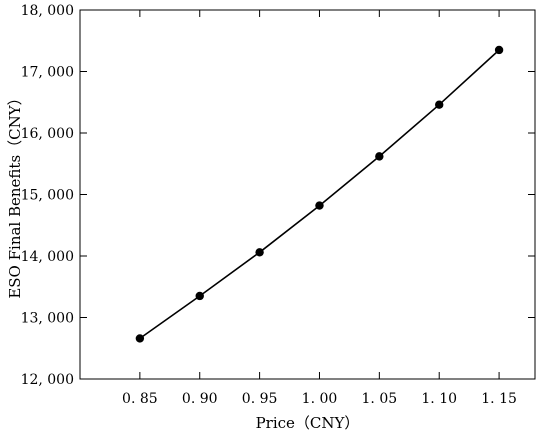 The width and height of the screenshot is (550, 435). Describe the element at coordinates (47, 11) in the screenshot. I see `y-tick-label: 18, 000` at that location.